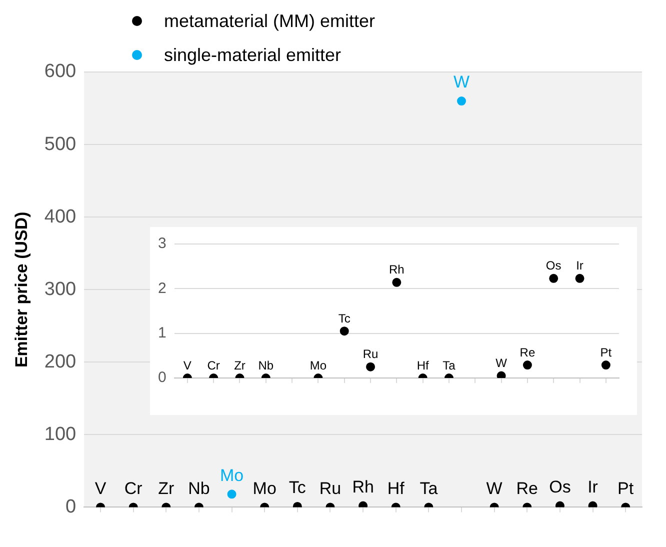 The image size is (666, 547). I want to click on y-tick-label: 500, so click(60, 144).